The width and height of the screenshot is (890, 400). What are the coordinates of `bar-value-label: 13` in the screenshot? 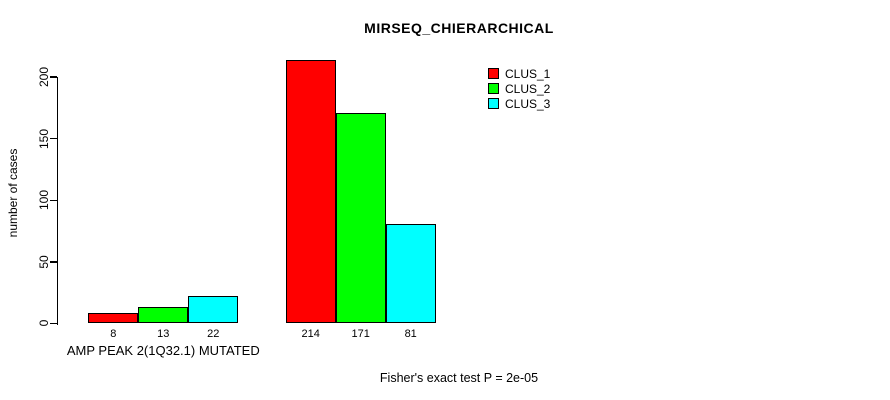 It's located at (163, 334).